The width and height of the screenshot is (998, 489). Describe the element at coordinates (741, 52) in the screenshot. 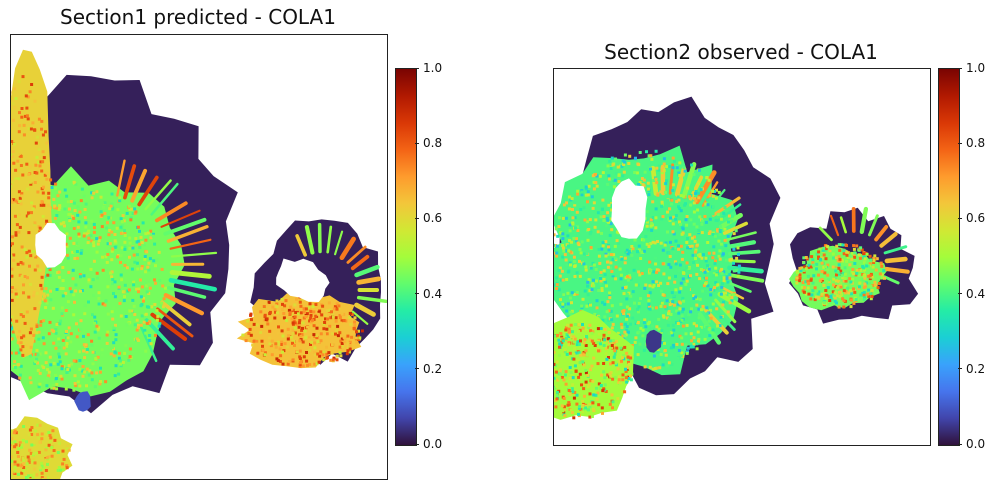

I see `panel2-title: Section2 observed - COLA1` at that location.